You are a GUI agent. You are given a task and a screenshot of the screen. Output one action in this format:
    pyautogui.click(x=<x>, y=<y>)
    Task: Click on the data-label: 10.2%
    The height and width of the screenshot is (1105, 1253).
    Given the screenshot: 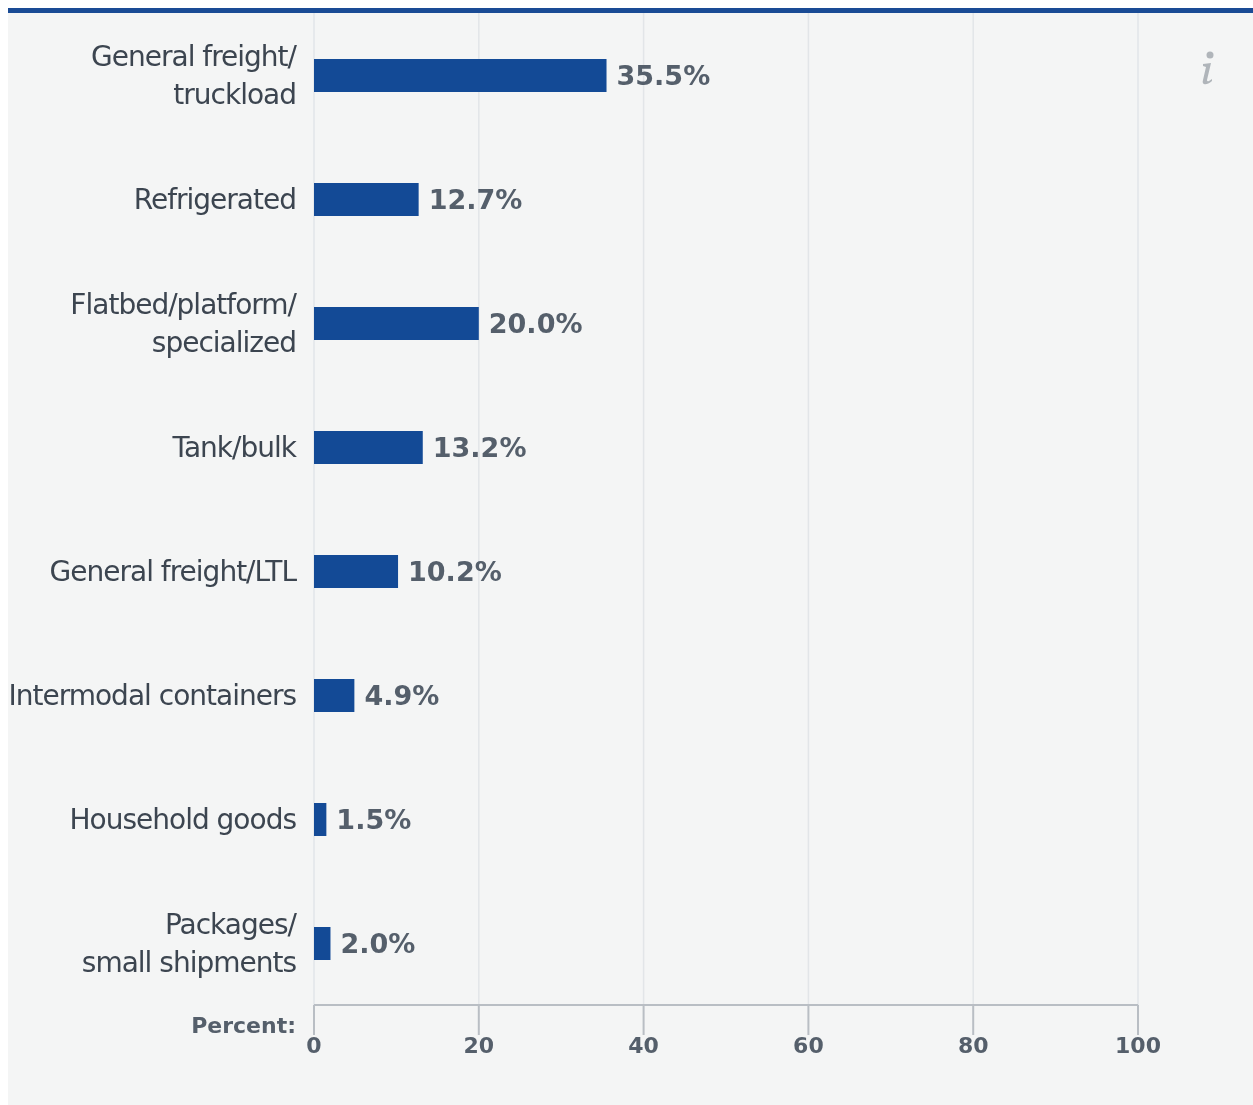 What is the action you would take?
    pyautogui.click(x=455, y=572)
    